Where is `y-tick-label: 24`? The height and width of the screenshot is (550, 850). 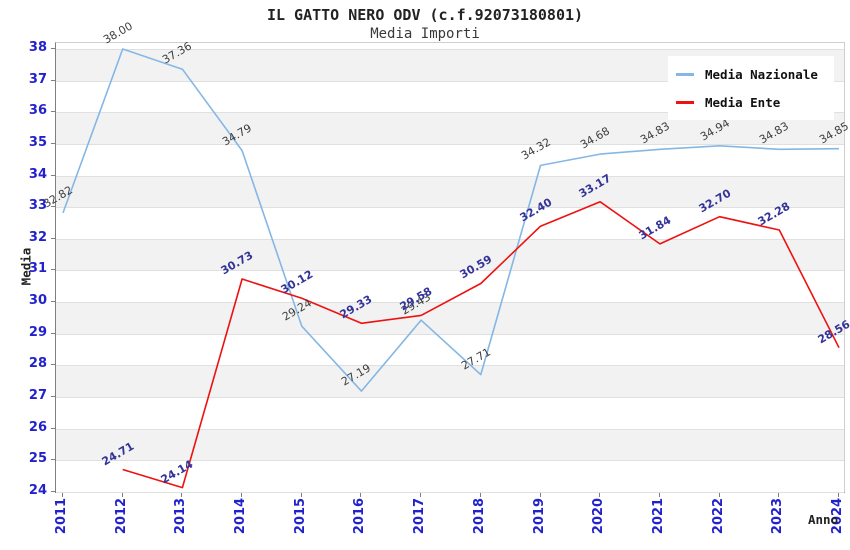
y-tick-label: 24 is located at coordinates (37, 490).